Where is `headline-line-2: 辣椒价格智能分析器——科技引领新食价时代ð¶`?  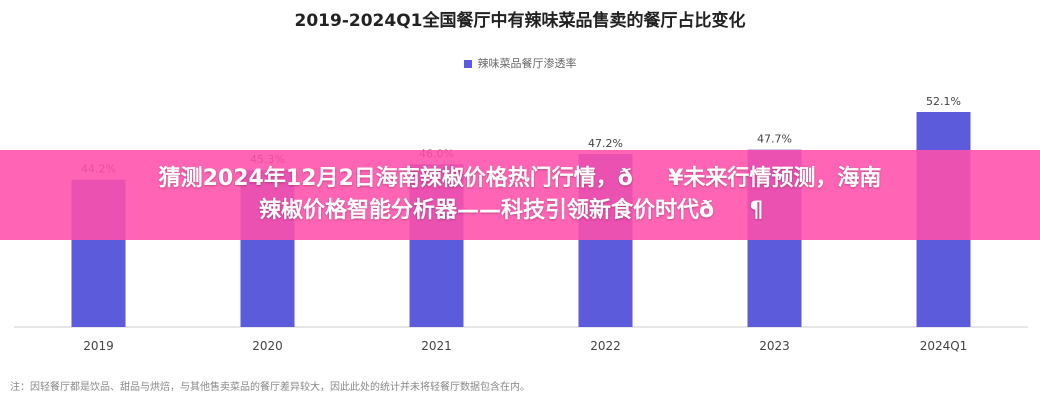 headline-line-2: 辣椒价格智能分析器——科技引领新食价时代ð¶ is located at coordinates (520, 210).